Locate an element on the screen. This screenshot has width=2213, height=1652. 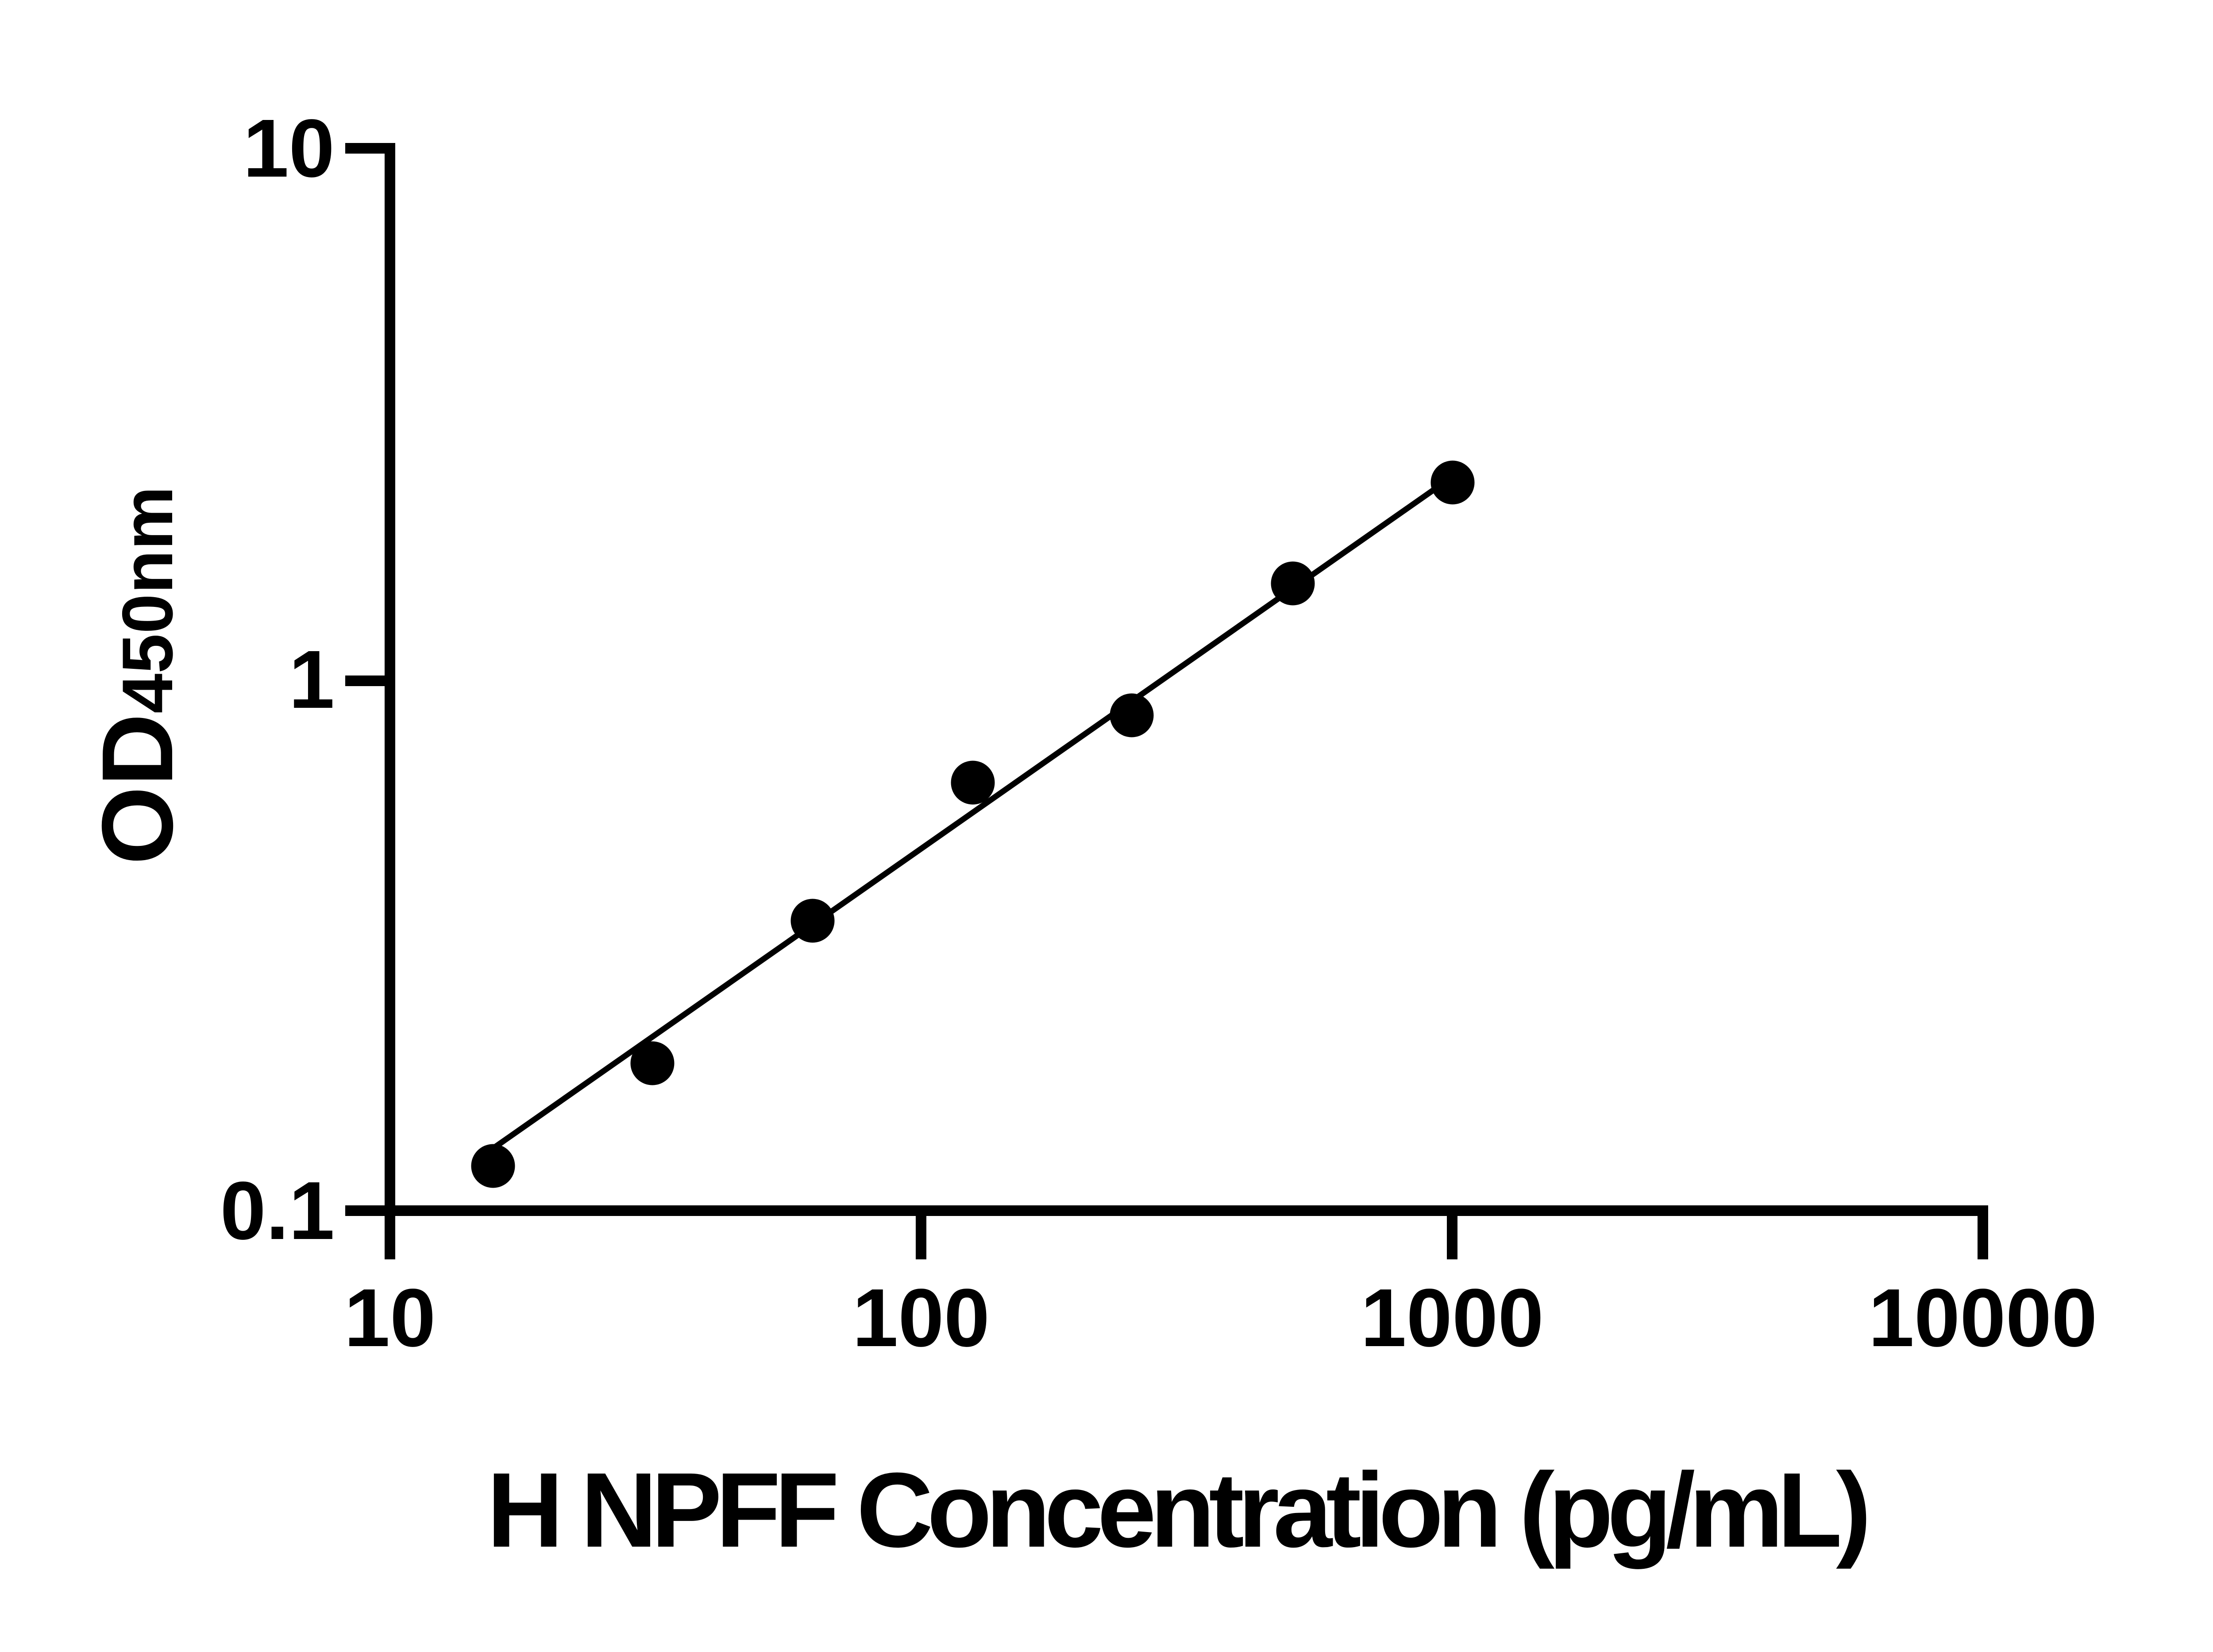
svg-text: H NPFF Concentration (pg/mL) is located at coordinates (1176, 1510).